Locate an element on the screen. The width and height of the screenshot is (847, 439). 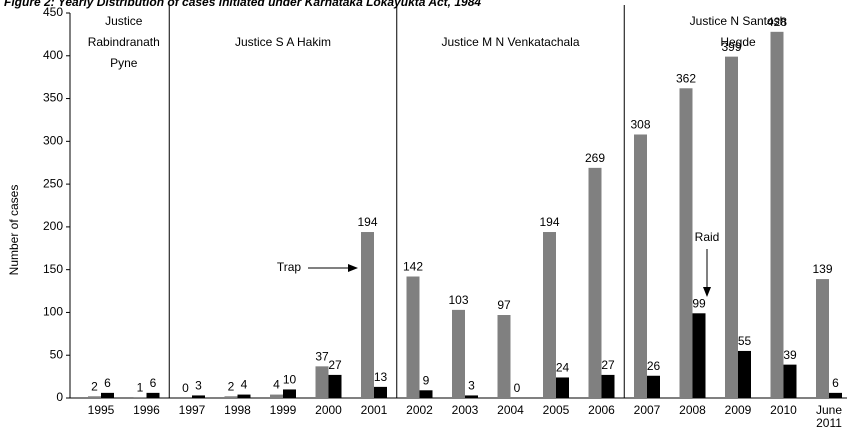
y-tick-label: 250 is located at coordinates (53, 183).